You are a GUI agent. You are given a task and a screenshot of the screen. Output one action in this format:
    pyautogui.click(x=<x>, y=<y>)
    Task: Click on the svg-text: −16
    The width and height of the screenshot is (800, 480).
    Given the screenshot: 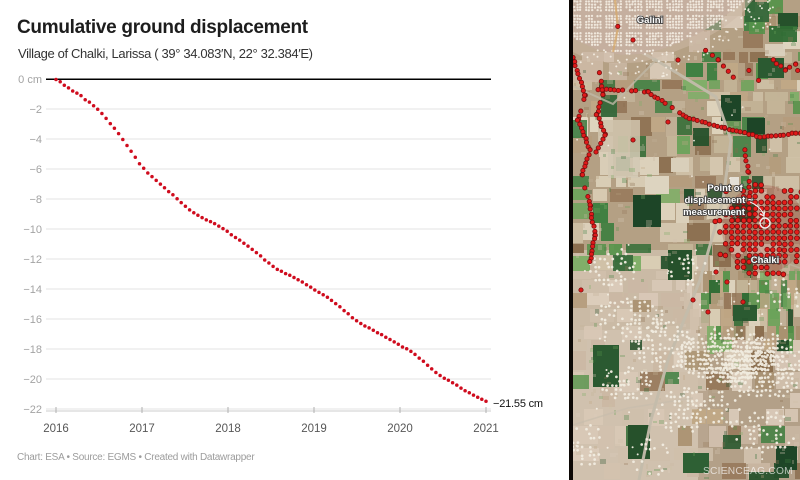 What is the action you would take?
    pyautogui.click(x=32, y=320)
    